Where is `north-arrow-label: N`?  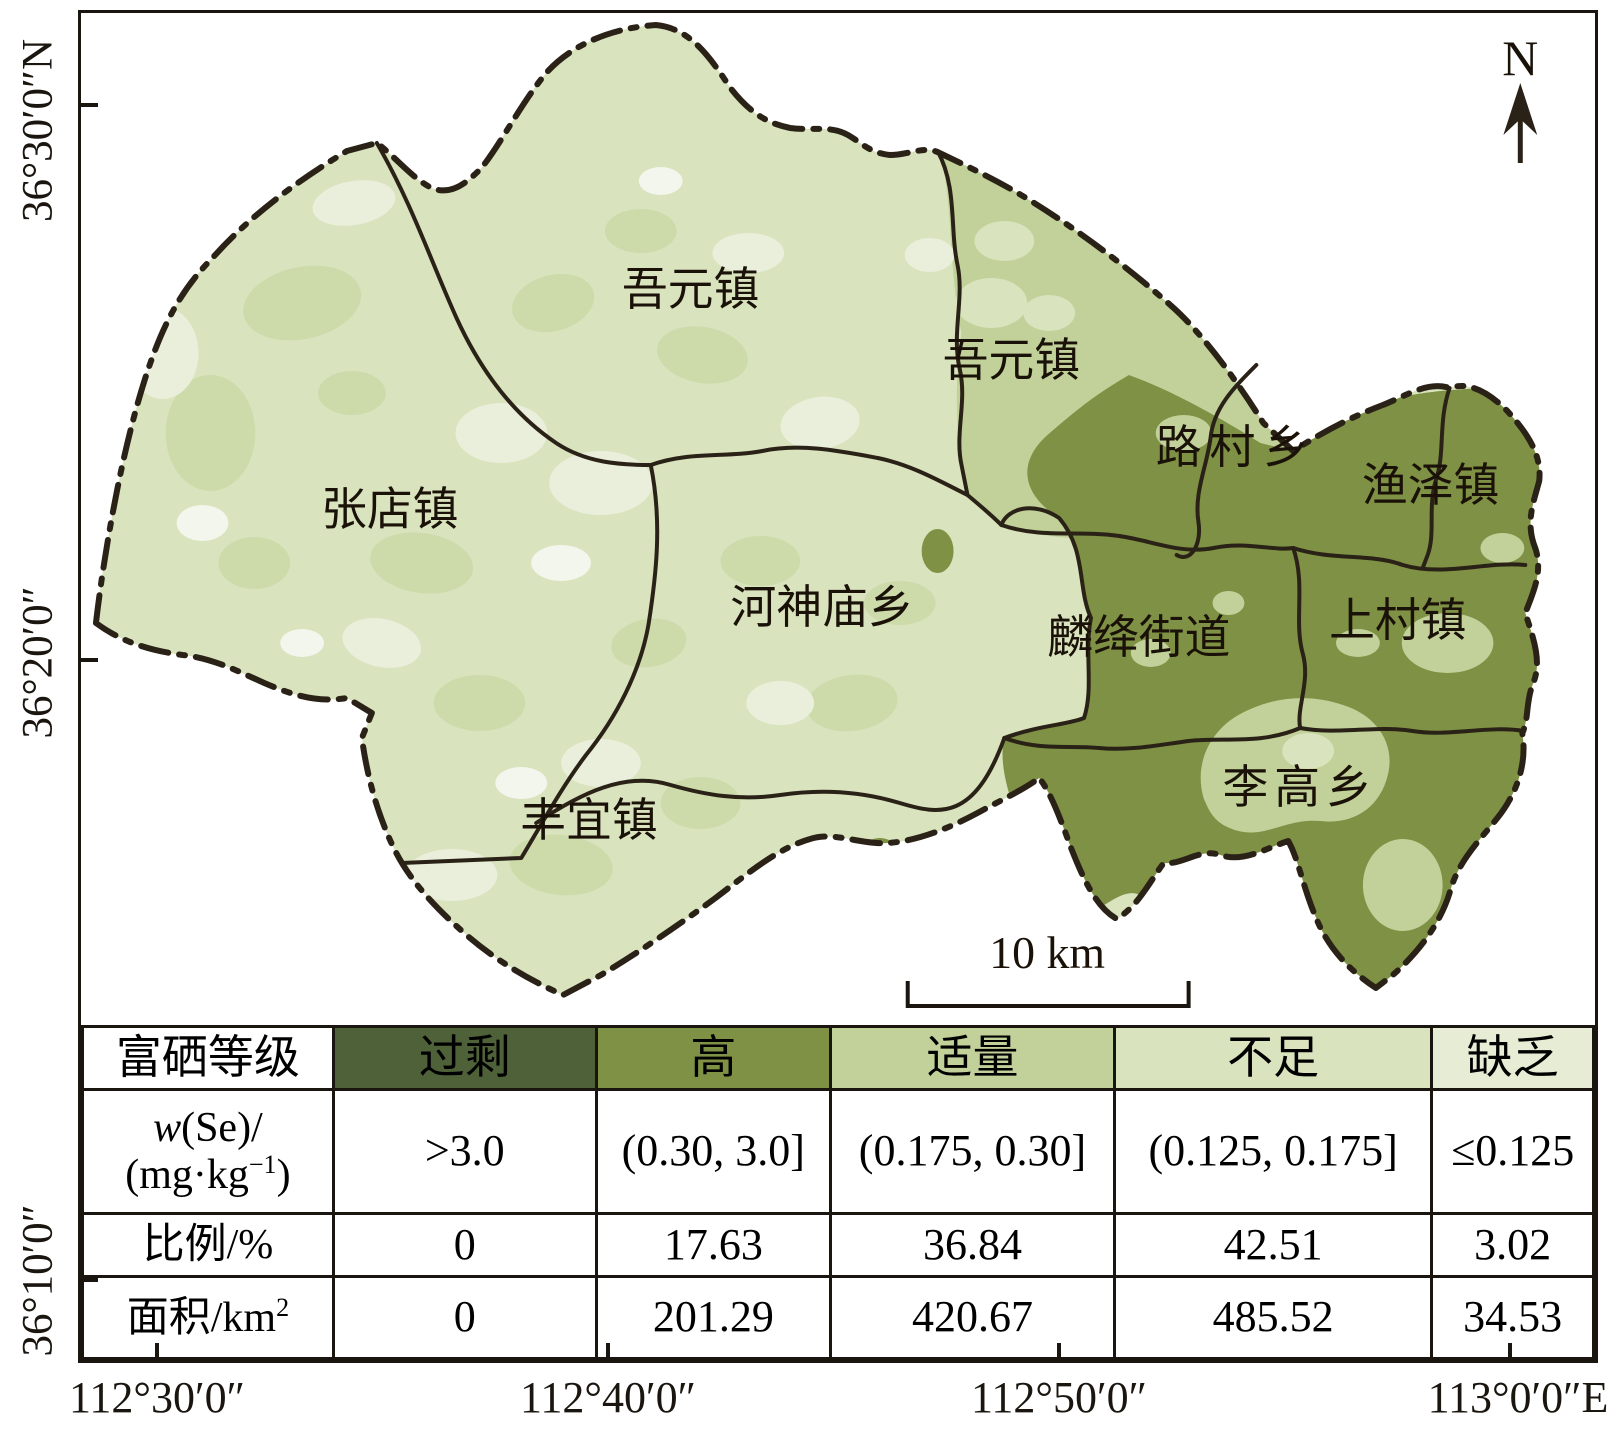
north-arrow-label: N is located at coordinates (1520, 58).